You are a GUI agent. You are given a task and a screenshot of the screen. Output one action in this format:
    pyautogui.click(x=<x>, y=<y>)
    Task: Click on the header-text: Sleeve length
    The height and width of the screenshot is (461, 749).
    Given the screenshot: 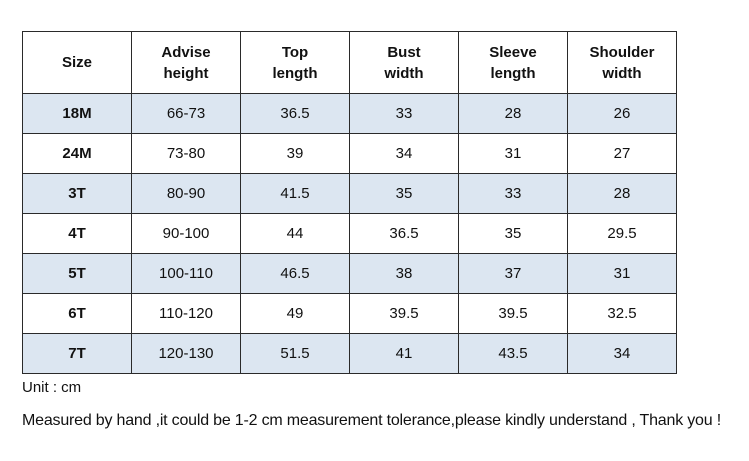 What is the action you would take?
    pyautogui.click(x=513, y=62)
    